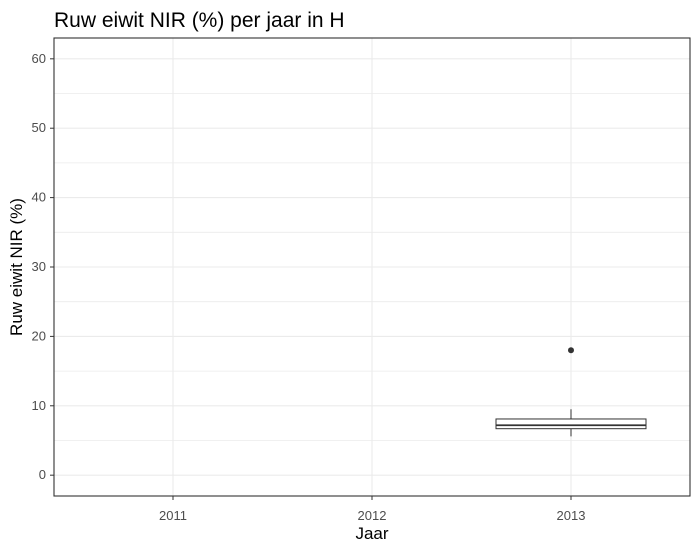  I want to click on x-axis-title: Jaar, so click(371, 533).